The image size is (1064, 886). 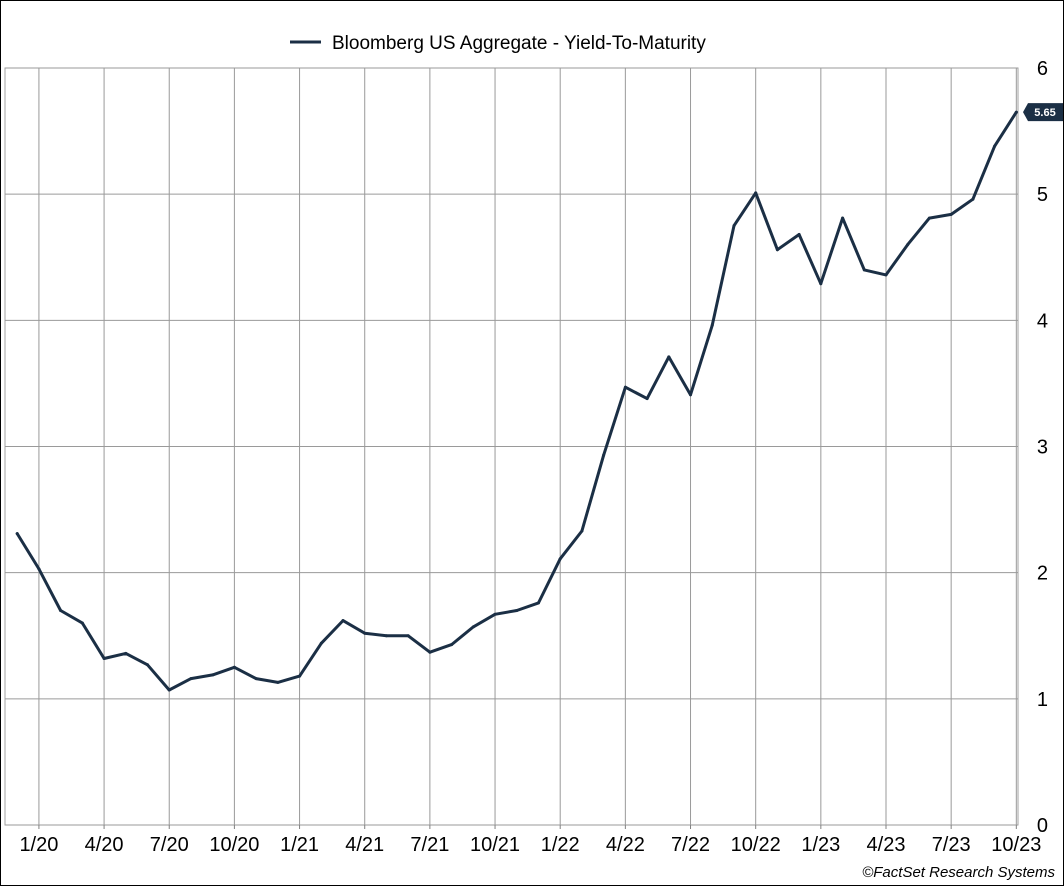 I want to click on y-tick-label: 5, so click(x=1042, y=195).